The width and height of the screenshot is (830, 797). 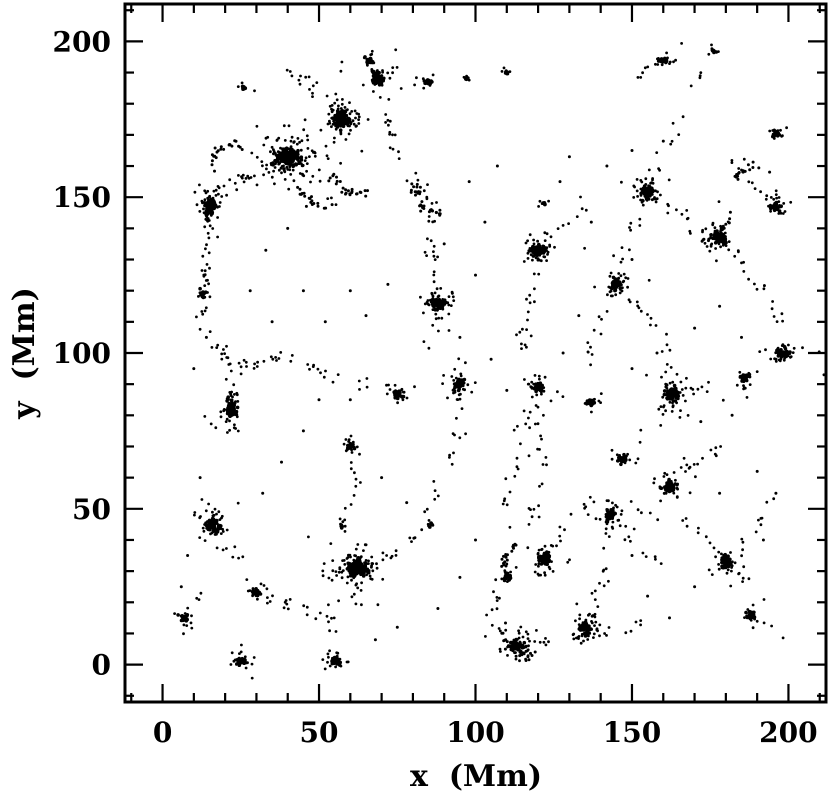 I want to click on y-tick-label: 50, so click(x=91, y=509).